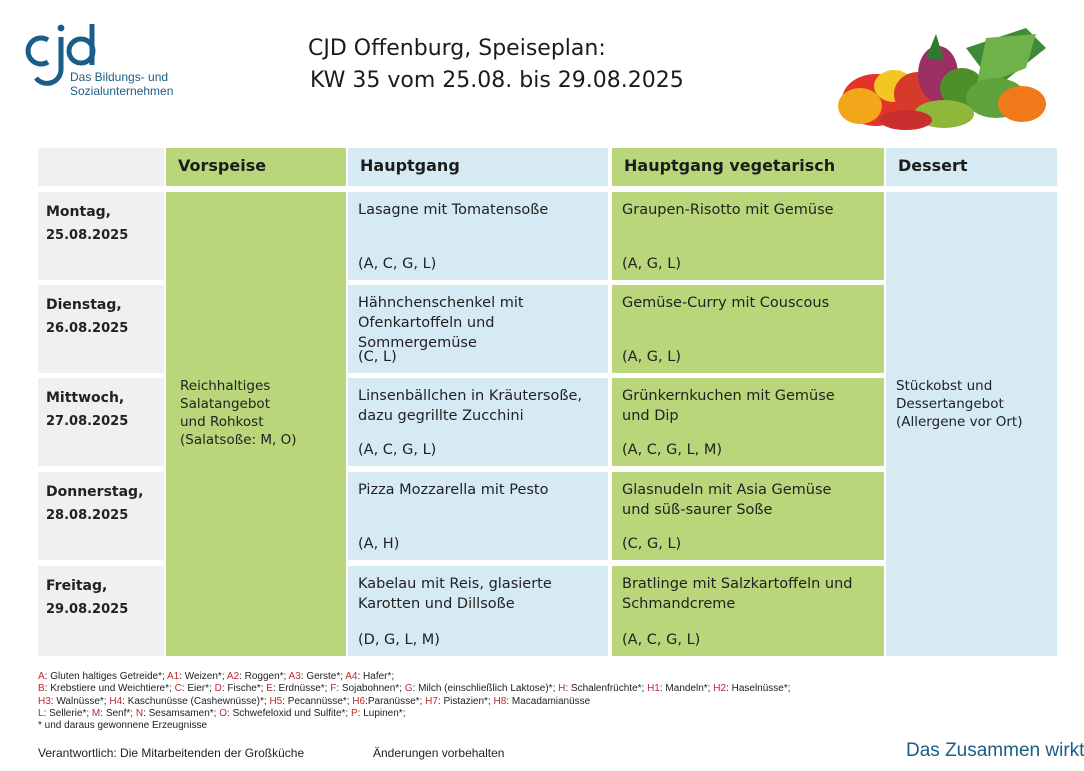 The width and height of the screenshot is (1084, 771). Describe the element at coordinates (727, 490) in the screenshot. I see `veg-dish-line: Glasnudeln mit Asia Gemüse` at that location.